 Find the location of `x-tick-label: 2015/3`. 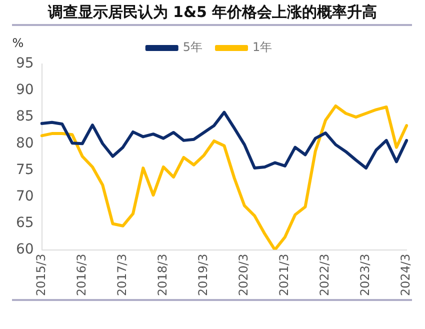

x-tick-label: 2015/3 is located at coordinates (41, 275).